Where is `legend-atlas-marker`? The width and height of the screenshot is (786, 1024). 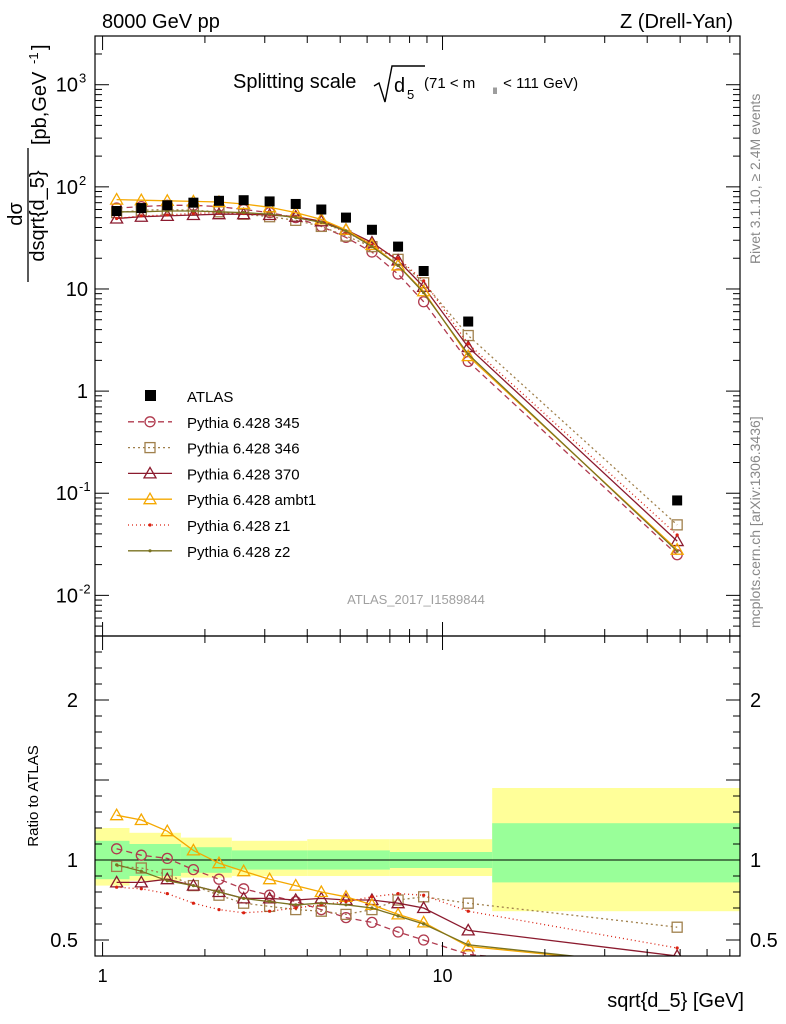
legend-atlas-marker is located at coordinates (150, 395).